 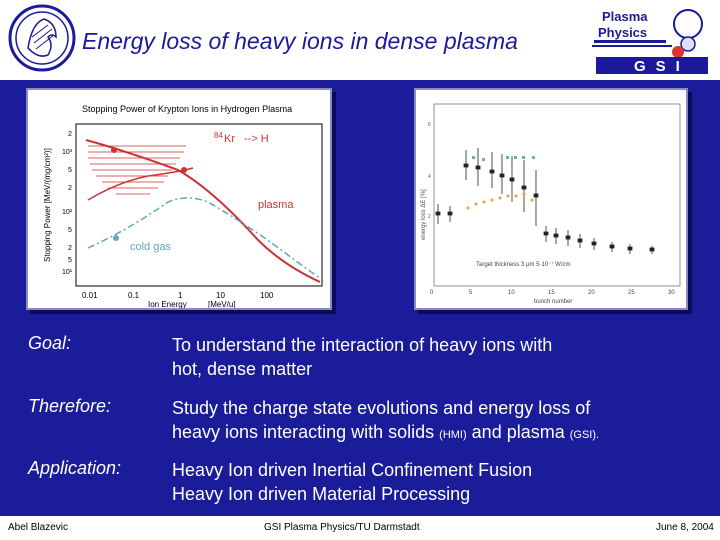 What do you see at coordinates (256, 139) in the screenshot?
I see `reaction-label: --> H` at bounding box center [256, 139].